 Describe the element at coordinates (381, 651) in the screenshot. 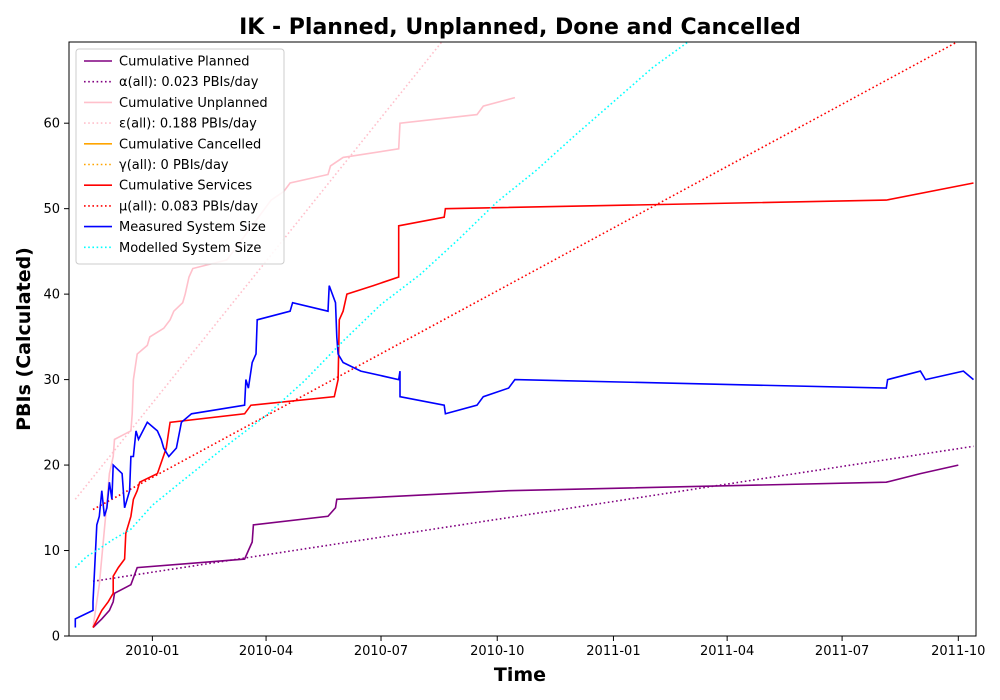

I see `x-tick-label: 2010-07` at that location.